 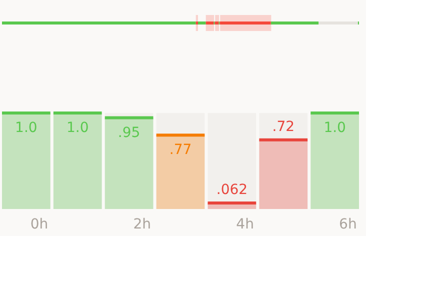 What do you see at coordinates (245, 224) in the screenshot?
I see `x-tick-label: 4h` at bounding box center [245, 224].